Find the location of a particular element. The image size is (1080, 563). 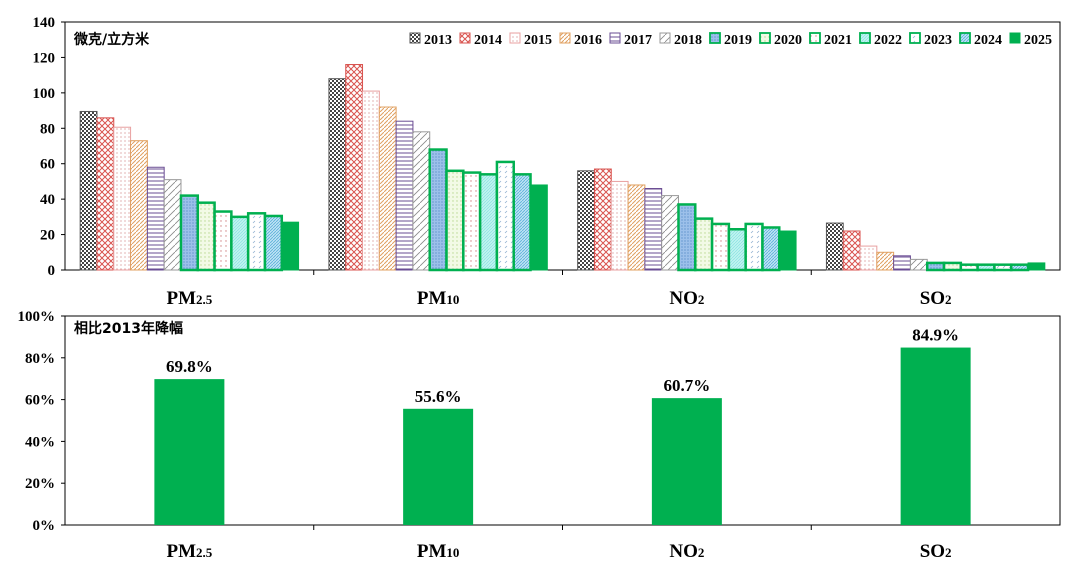

legend-label: 2018 is located at coordinates (688, 40).